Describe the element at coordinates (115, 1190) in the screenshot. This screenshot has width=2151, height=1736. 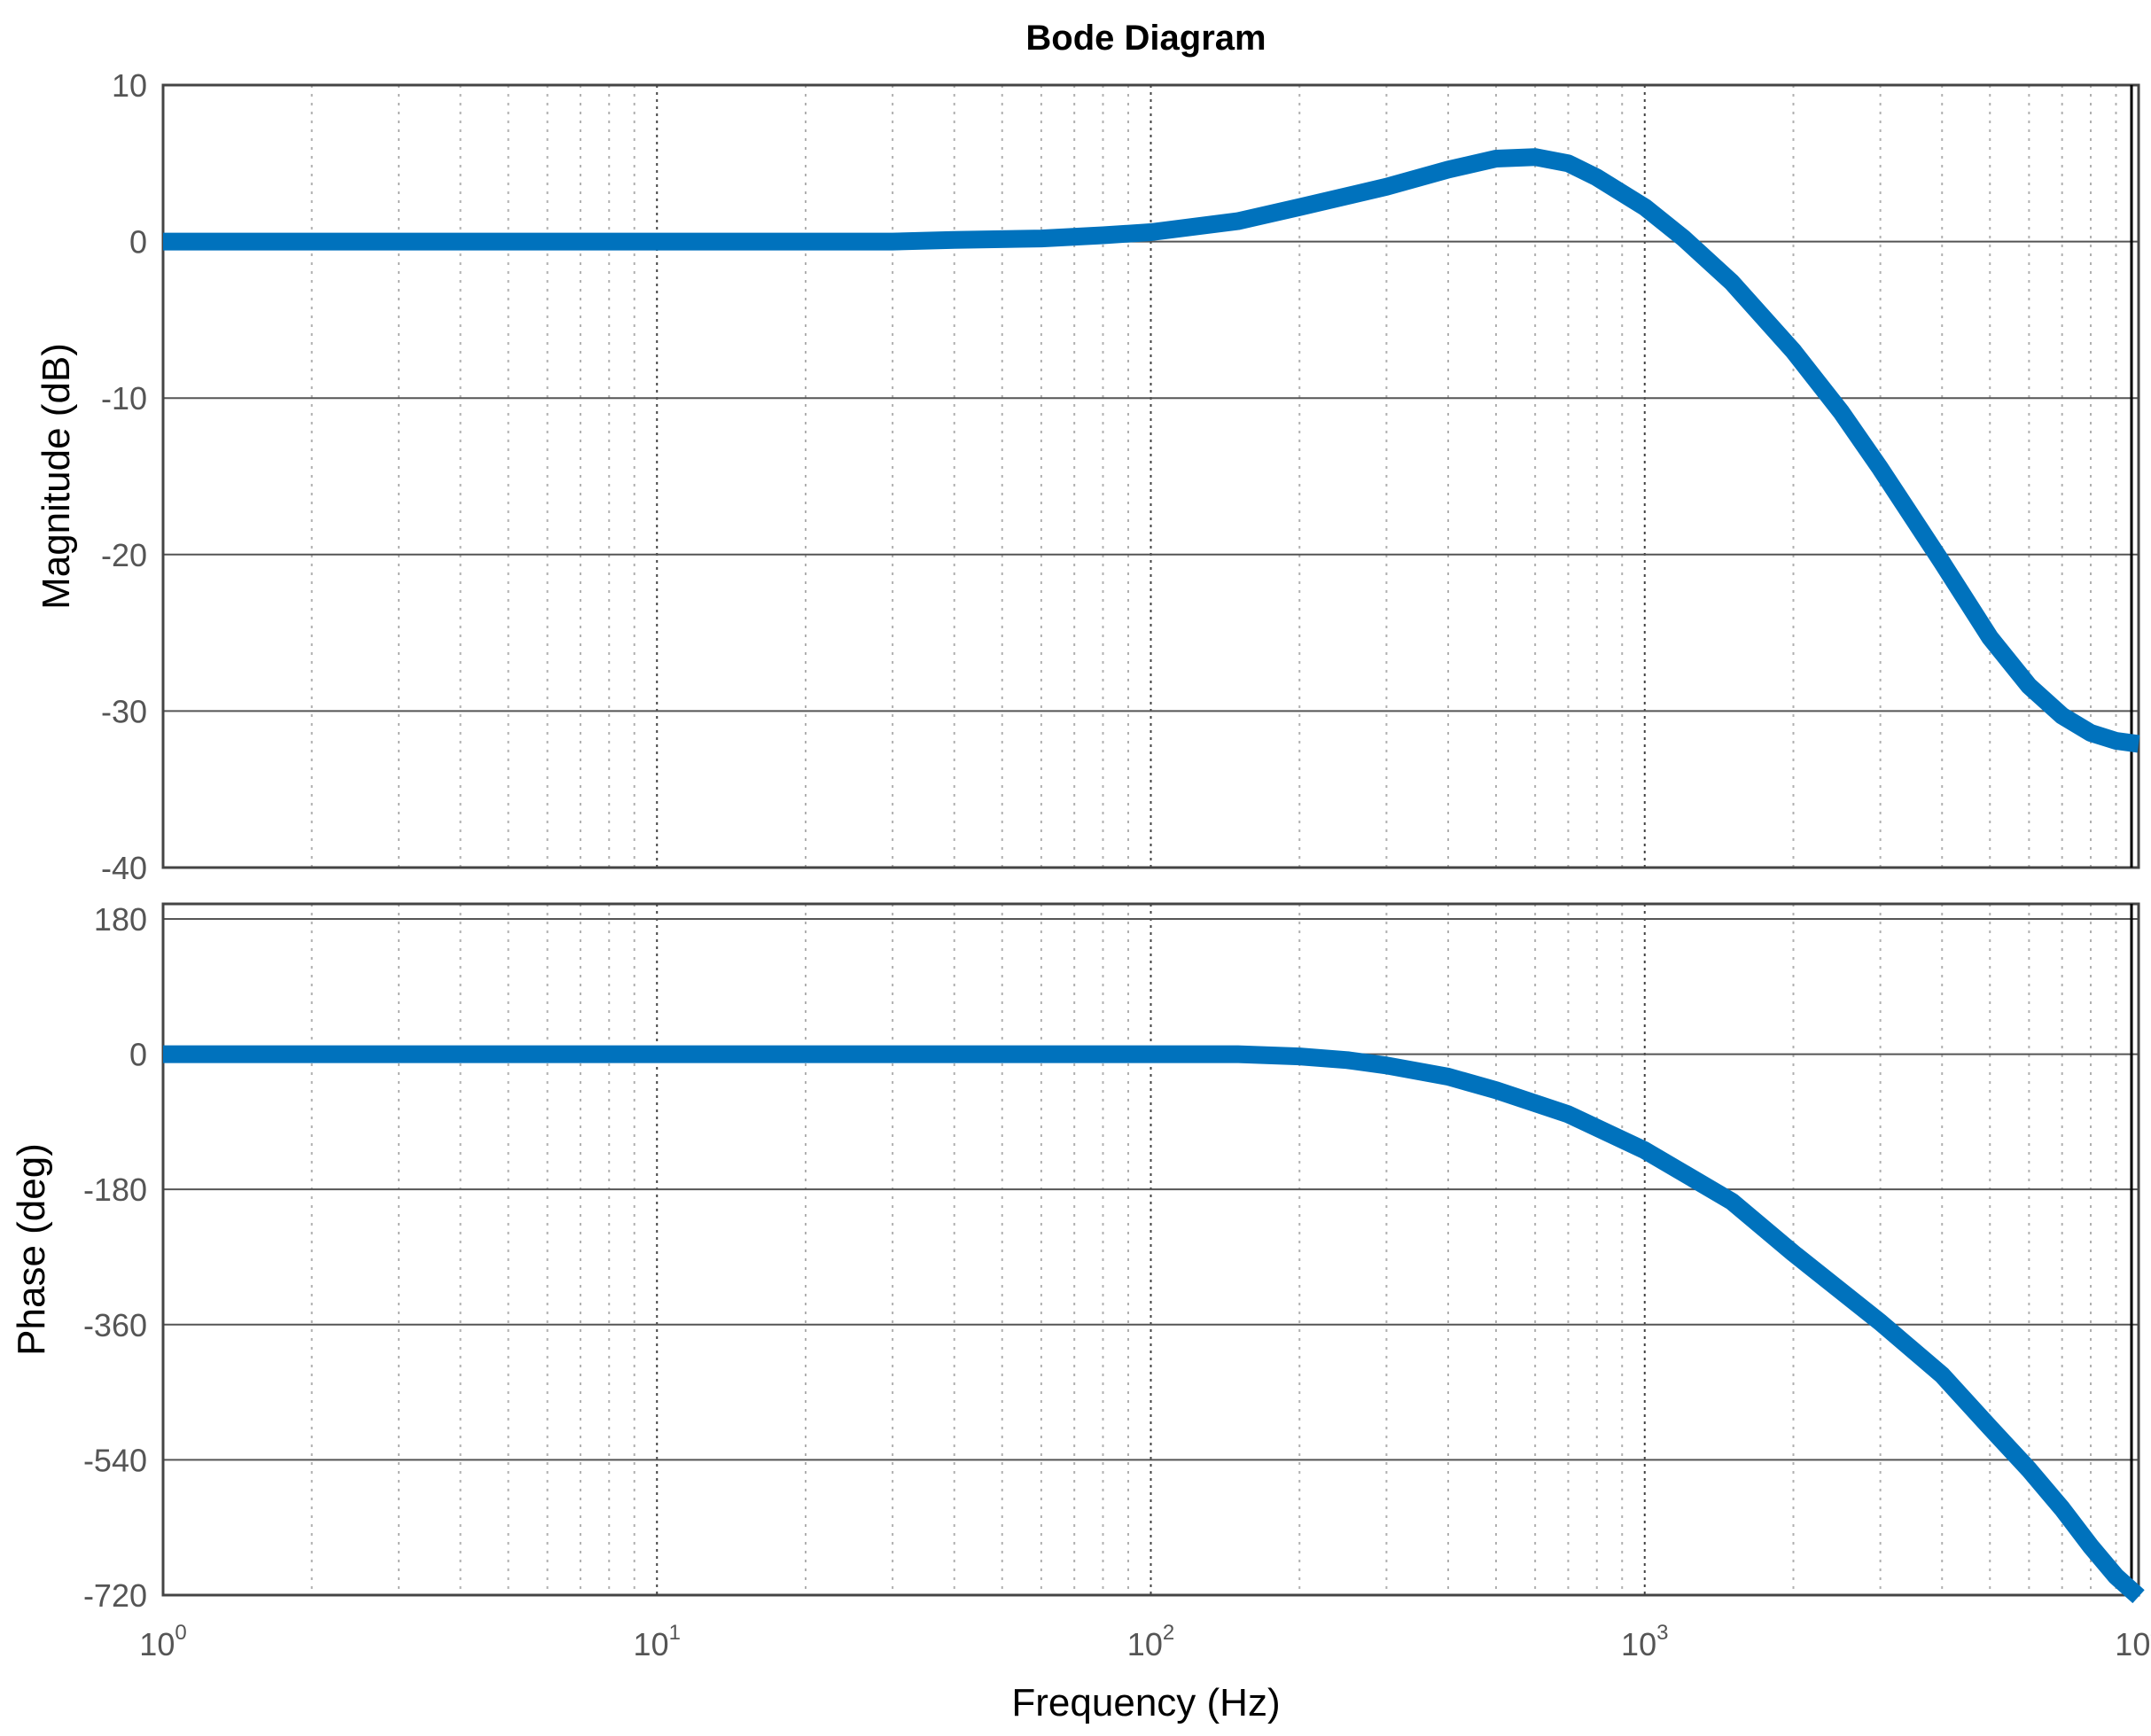
I see `y-tick-label: -180` at that location.